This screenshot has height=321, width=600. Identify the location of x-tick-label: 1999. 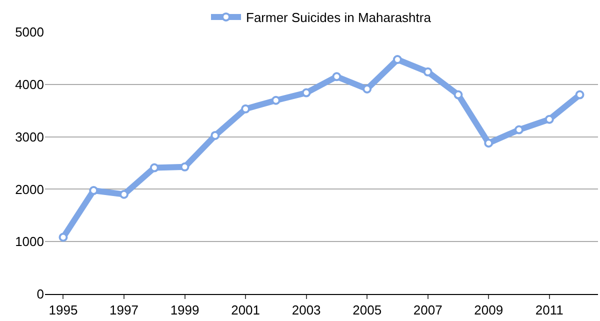
(185, 310).